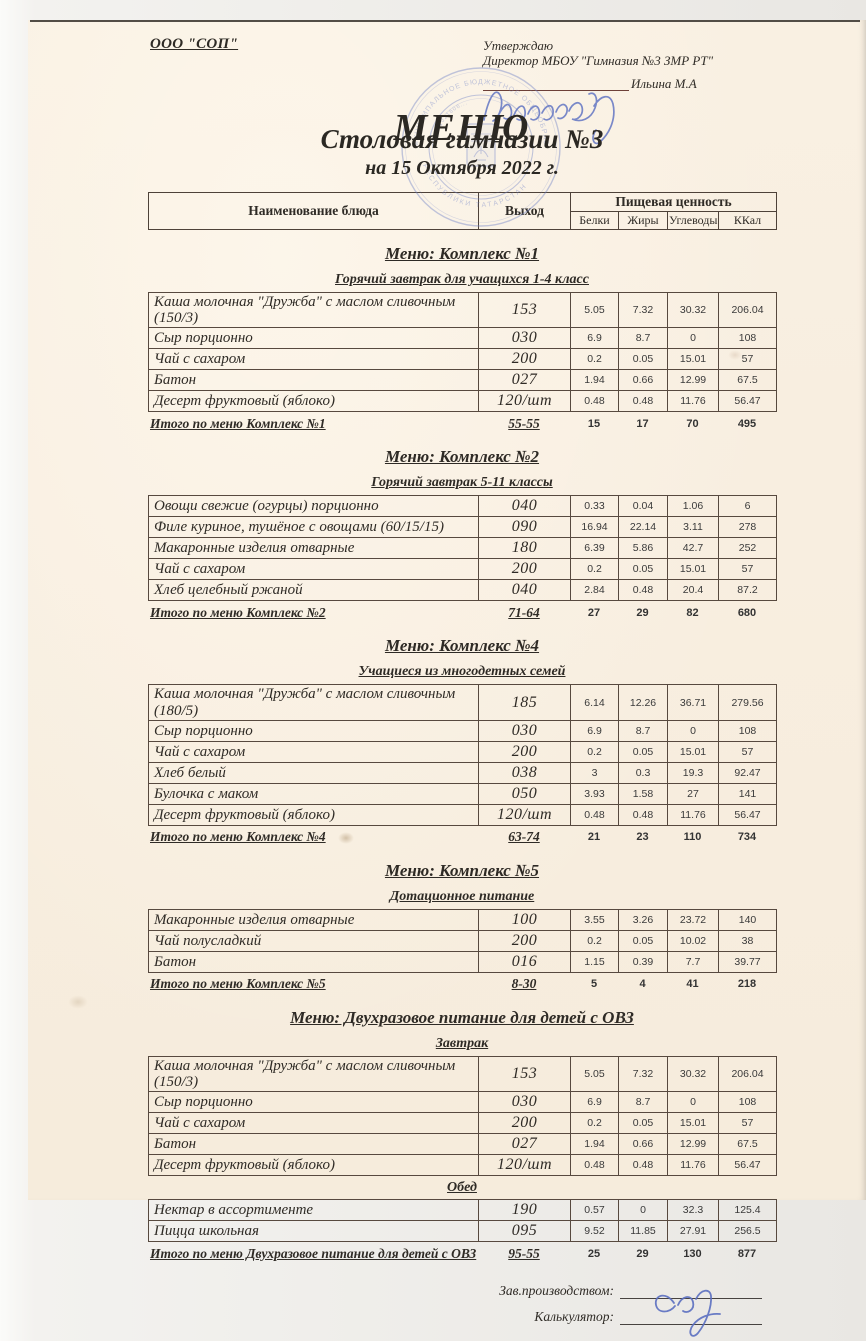 The height and width of the screenshot is (1341, 866). Describe the element at coordinates (664, 83) in the screenshot. I see `signer-name: Ильина М.А` at that location.